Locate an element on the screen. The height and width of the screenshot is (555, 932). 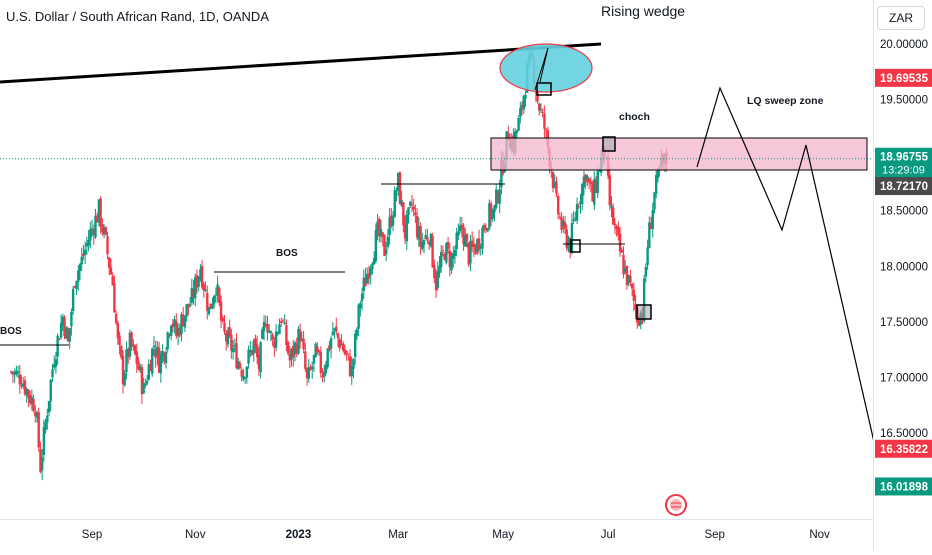
currency-selector-button: ZAR is located at coordinates (901, 18).